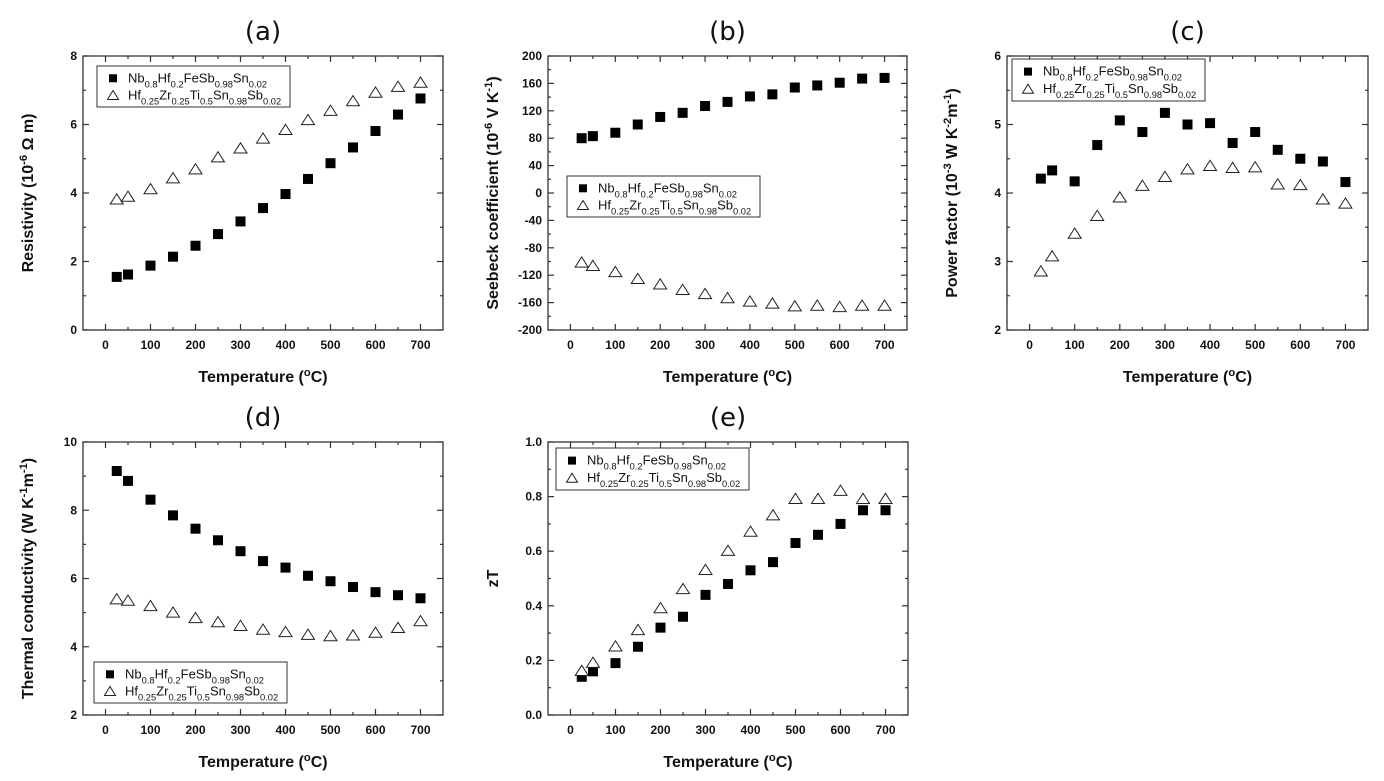 Image resolution: width=1384 pixels, height=781 pixels. Describe the element at coordinates (1110, 88) in the screenshot. I see `text-run: Ti` at that location.